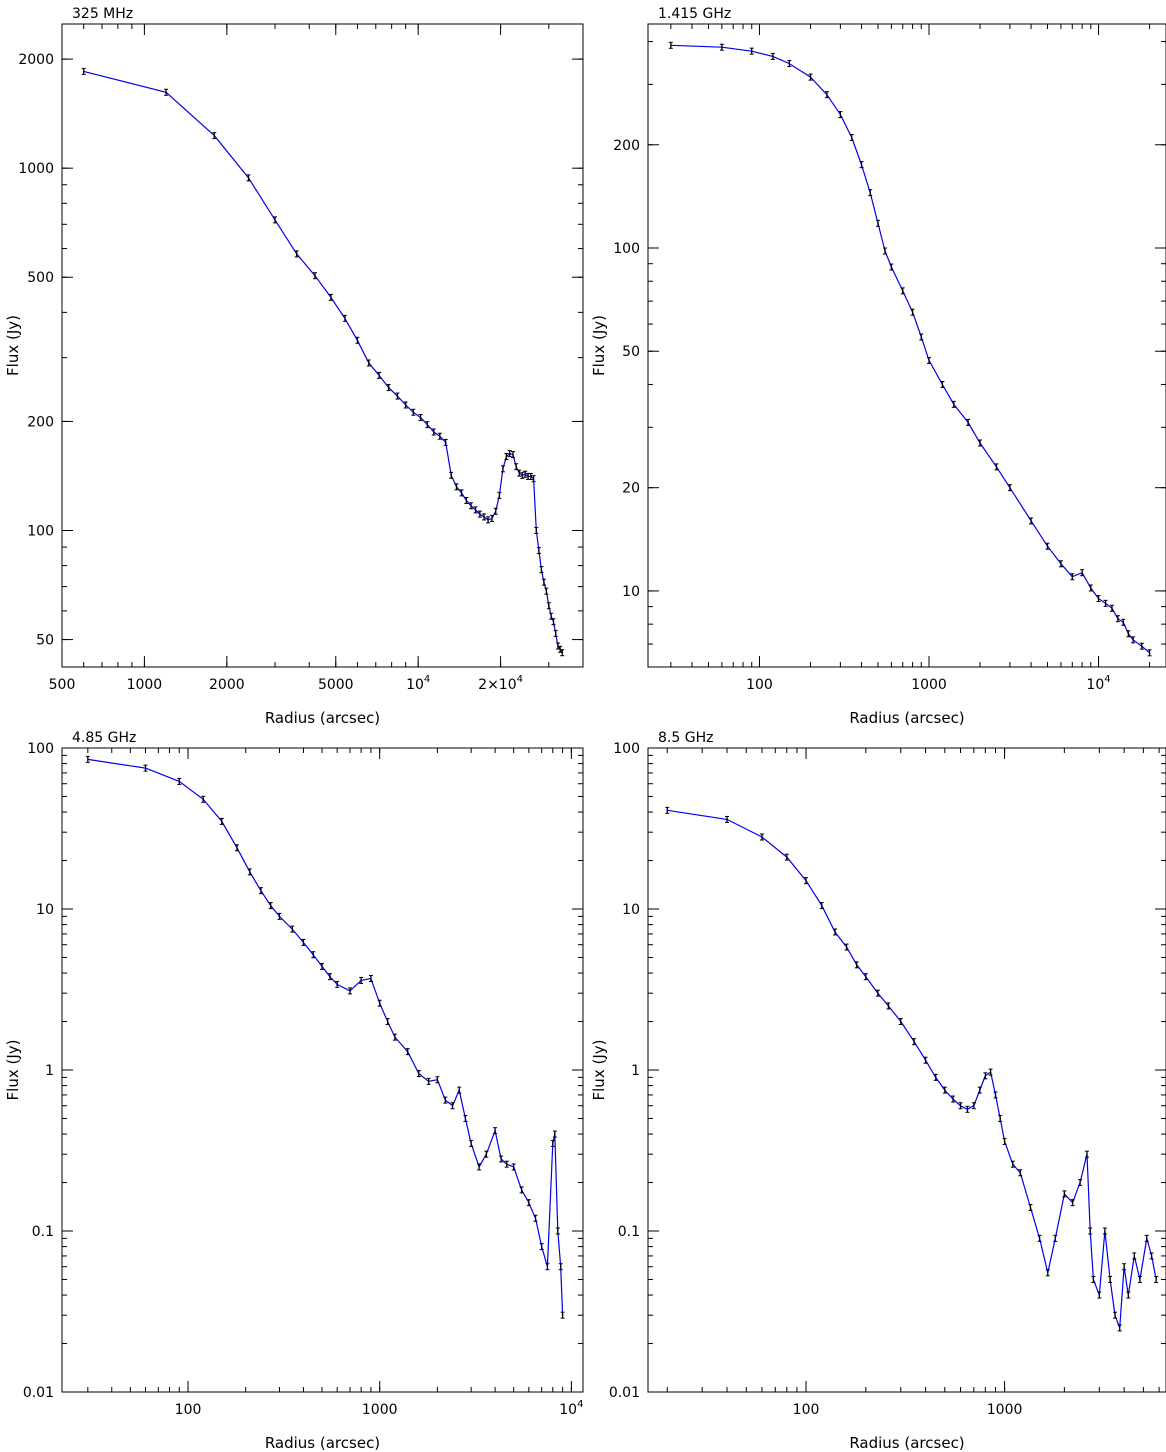 The image size is (1166, 1452). Describe the element at coordinates (685, 738) in the screenshot. I see `panel-title: 8.5 GHz` at that location.